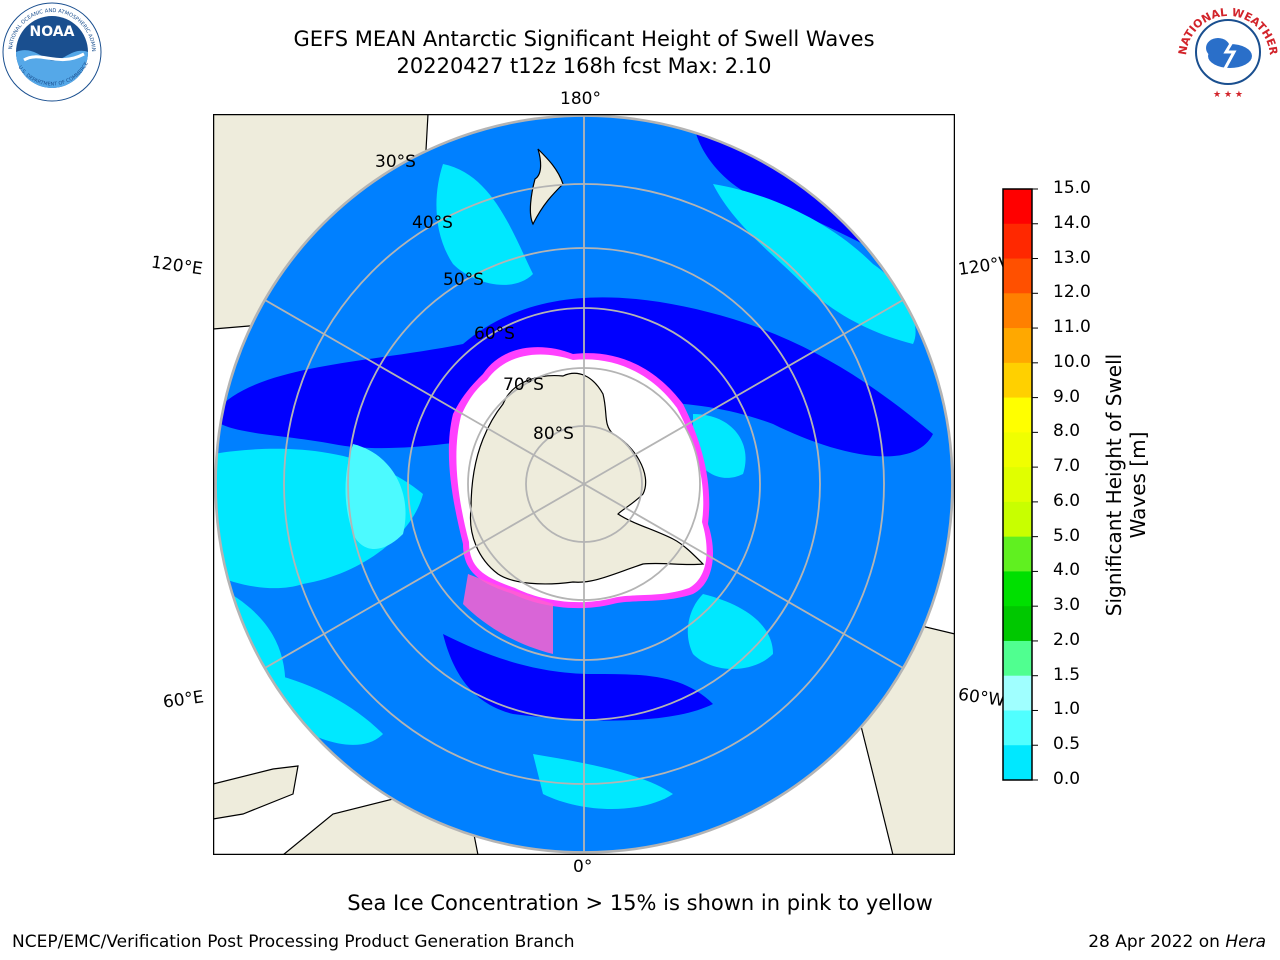 Image resolution: width=1280 pixels, height=960 pixels. Describe the element at coordinates (1067, 396) in the screenshot. I see `colorbar-tick-label: 9.0` at that location.